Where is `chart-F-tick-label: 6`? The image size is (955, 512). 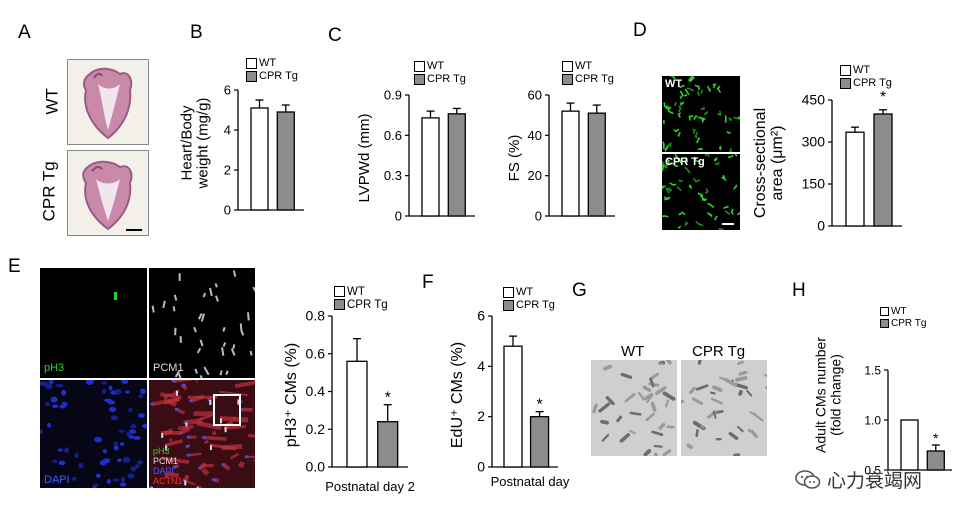 chart-F-tick-label: 6 is located at coordinates (481, 316).